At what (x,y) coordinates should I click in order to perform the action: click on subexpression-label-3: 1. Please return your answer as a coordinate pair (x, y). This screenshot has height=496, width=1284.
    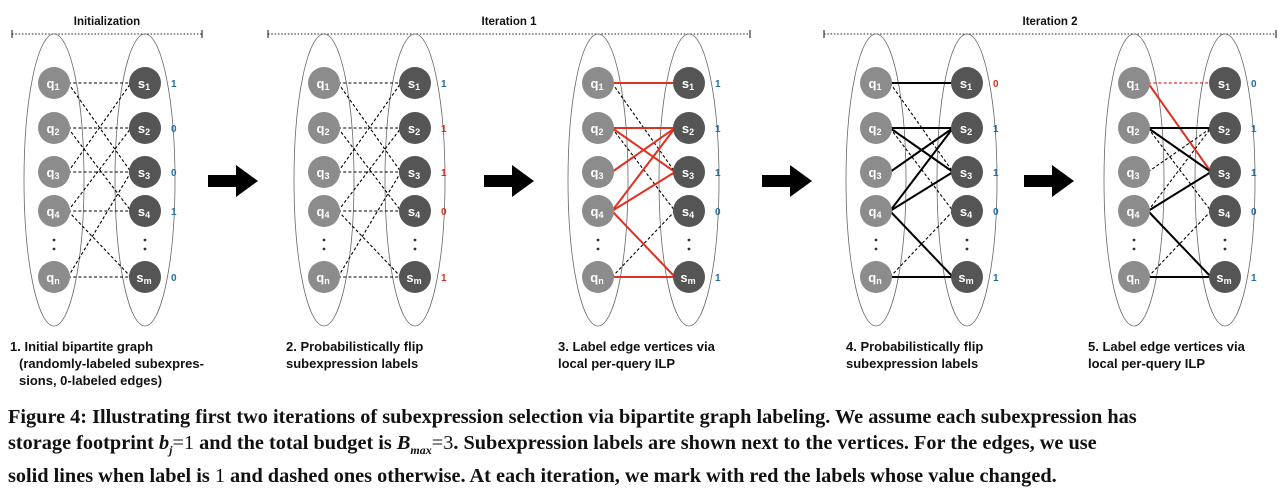
    Looking at the image, I should click on (444, 173).